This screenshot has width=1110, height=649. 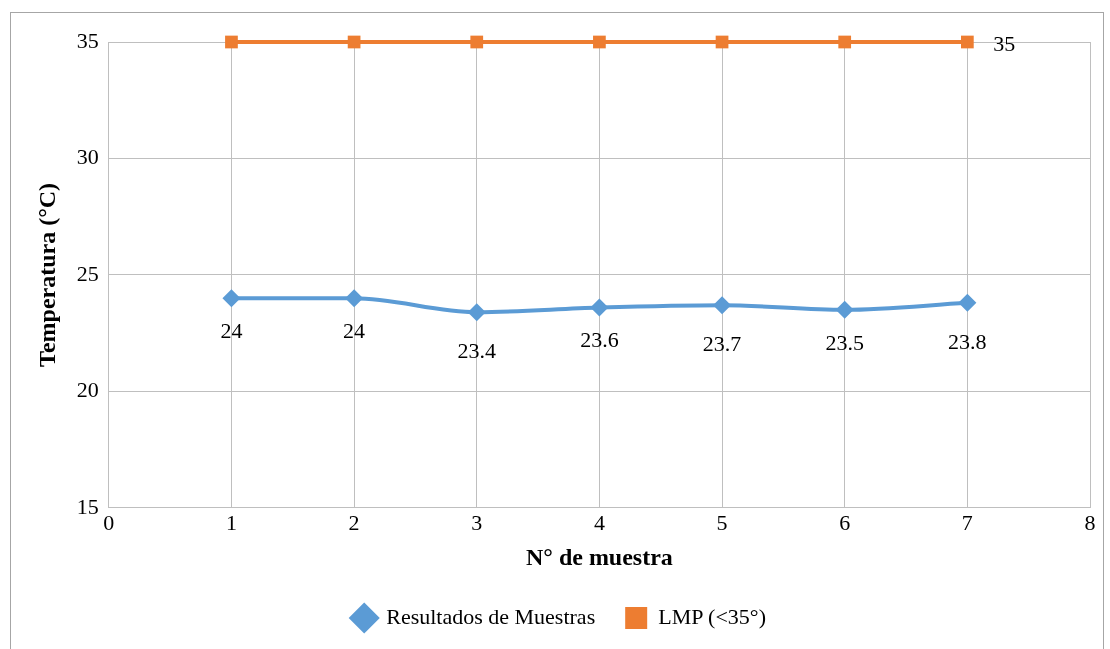 What do you see at coordinates (87, 273) in the screenshot?
I see `y-tick-label: 25` at bounding box center [87, 273].